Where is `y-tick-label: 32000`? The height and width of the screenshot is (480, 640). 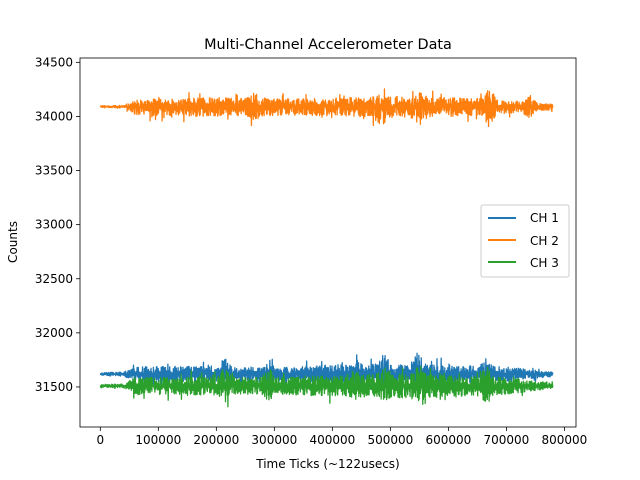
y-tick-label: 32000 is located at coordinates (54, 333).